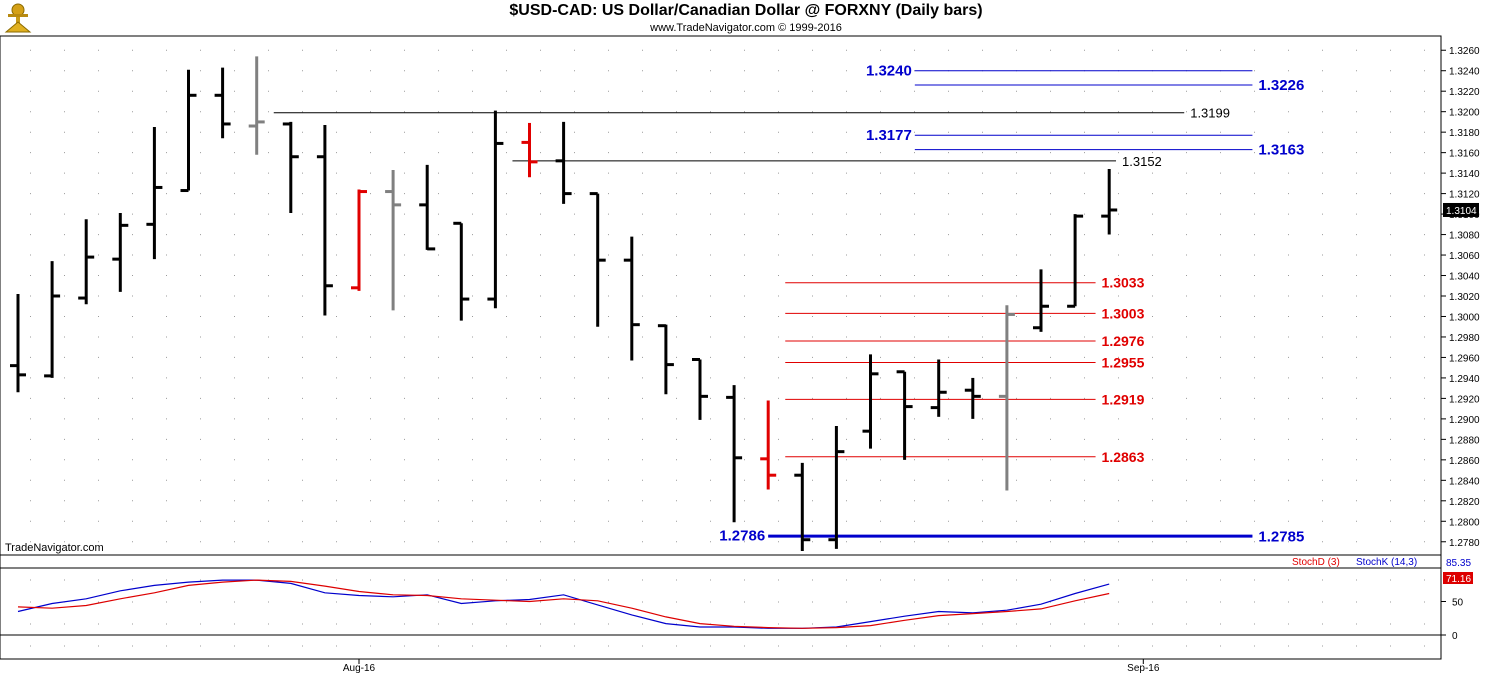 The width and height of the screenshot is (1492, 678). I want to click on level-label-0: 1.3240, so click(889, 71).